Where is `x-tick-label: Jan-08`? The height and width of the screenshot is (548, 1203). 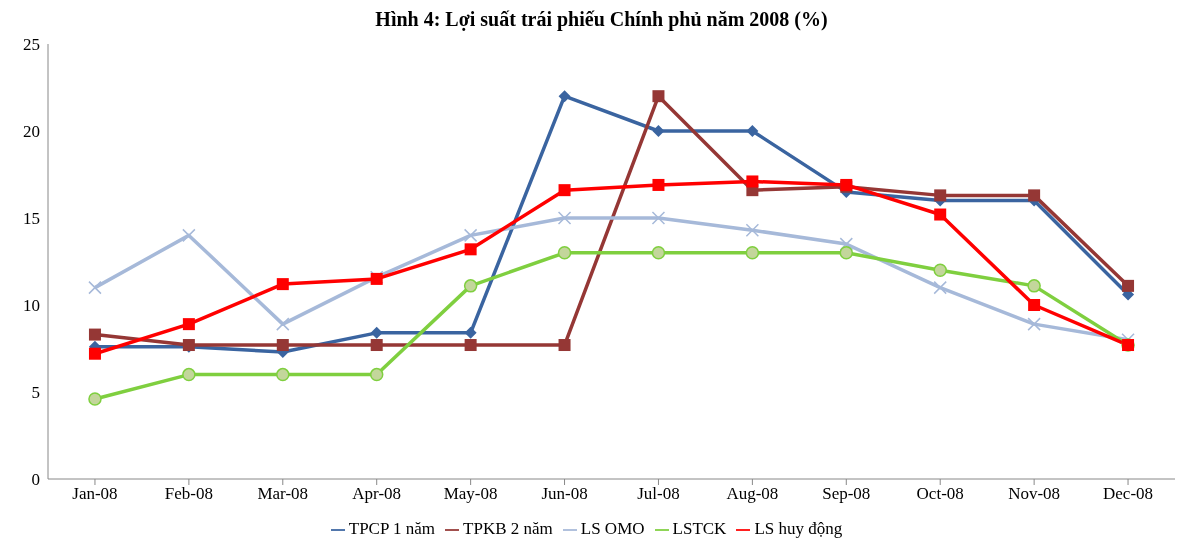 x-tick-label: Jan-08 is located at coordinates (95, 494).